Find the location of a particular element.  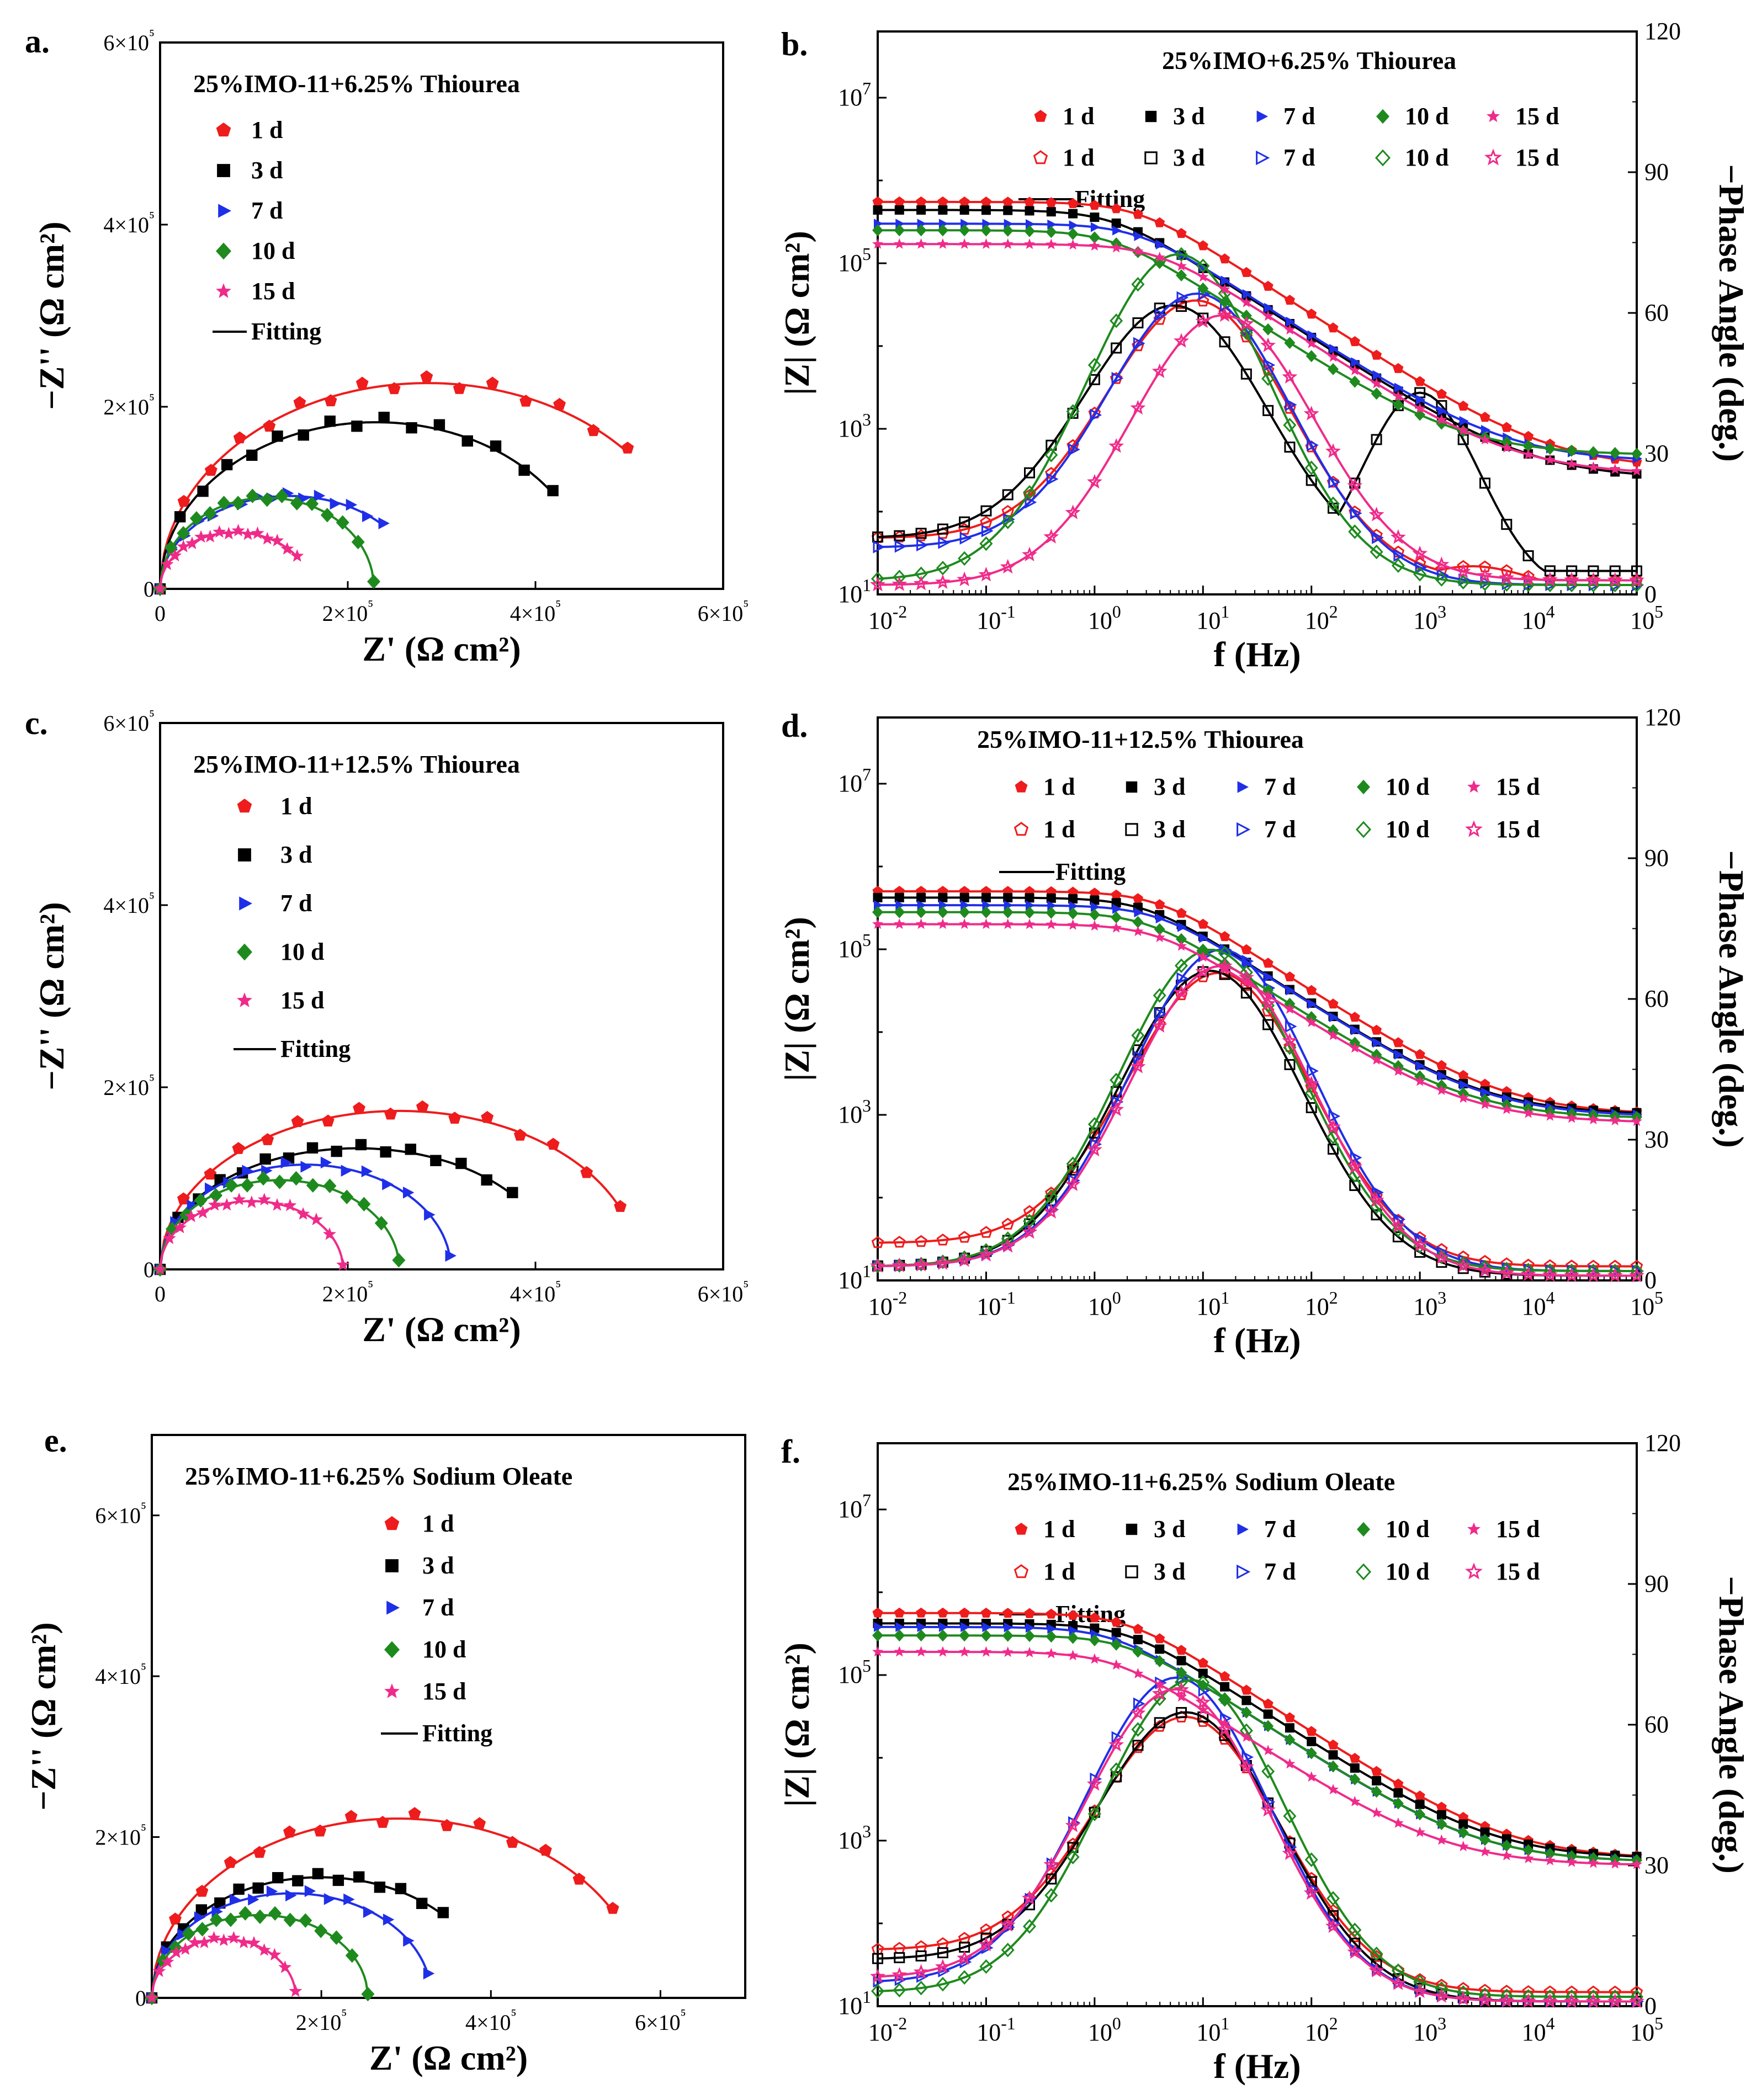

x-tick-label: 10⁴ is located at coordinates (1538, 2030).